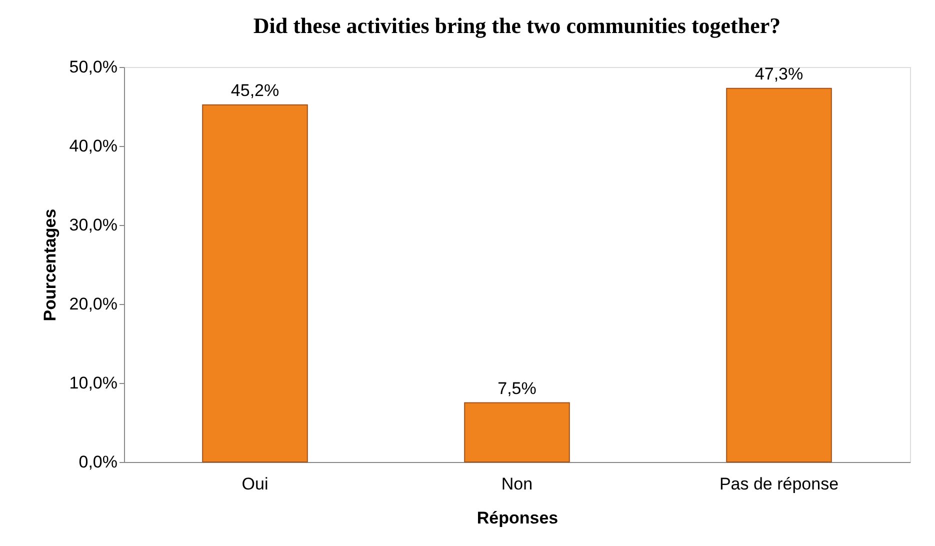  What do you see at coordinates (93, 383) in the screenshot?
I see `y-tick-label: 10,0%` at bounding box center [93, 383].